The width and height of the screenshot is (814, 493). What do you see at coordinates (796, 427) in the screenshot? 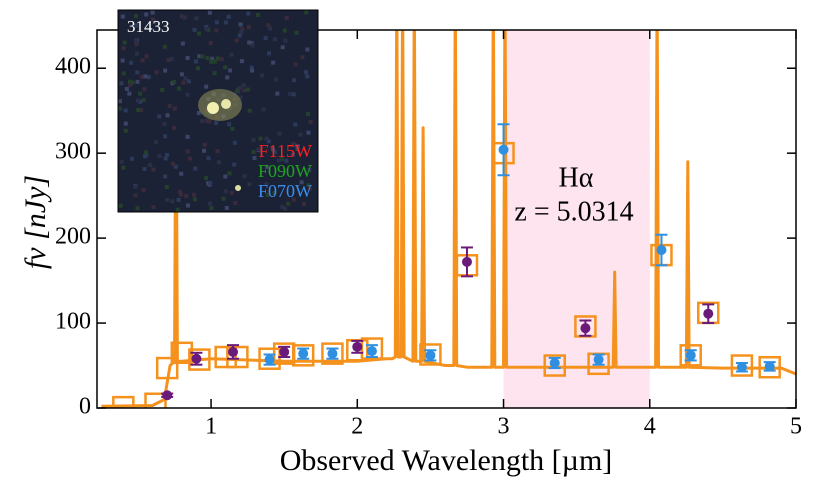
I see `x-tick-label: 5` at bounding box center [796, 427].